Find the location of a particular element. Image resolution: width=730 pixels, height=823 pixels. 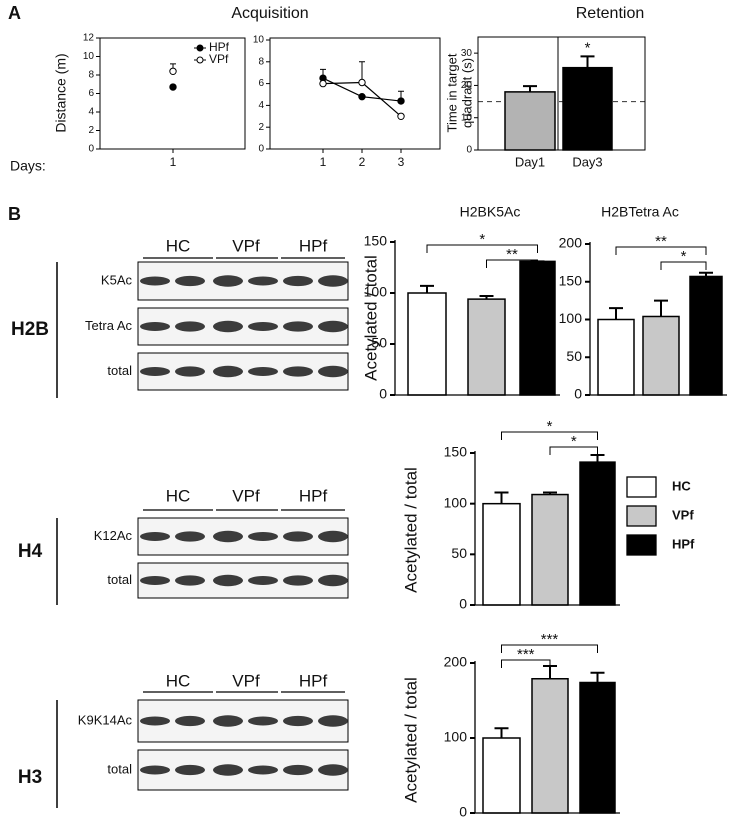

row-label: Tetra Ac is located at coordinates (108, 325).